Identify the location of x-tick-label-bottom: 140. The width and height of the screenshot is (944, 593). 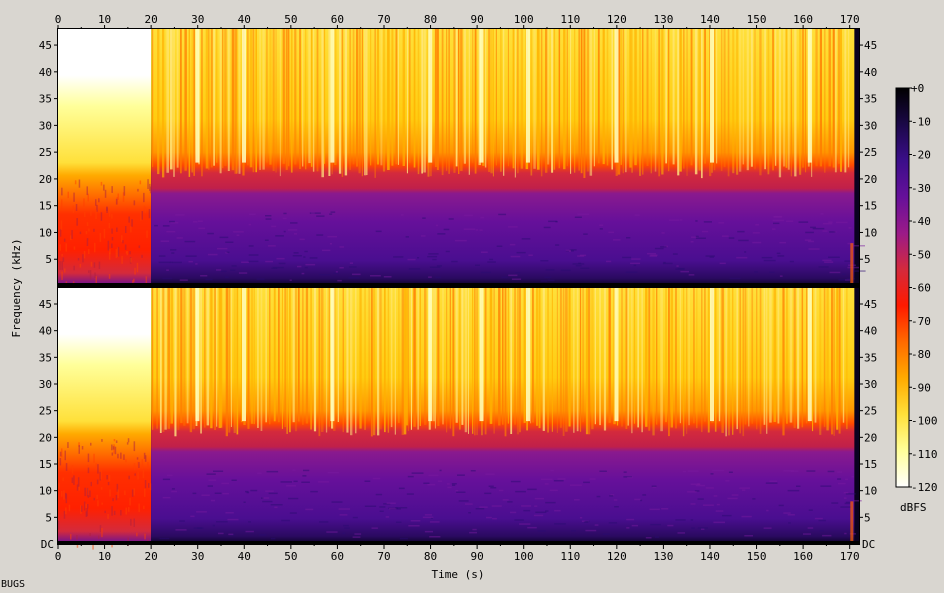
(710, 556).